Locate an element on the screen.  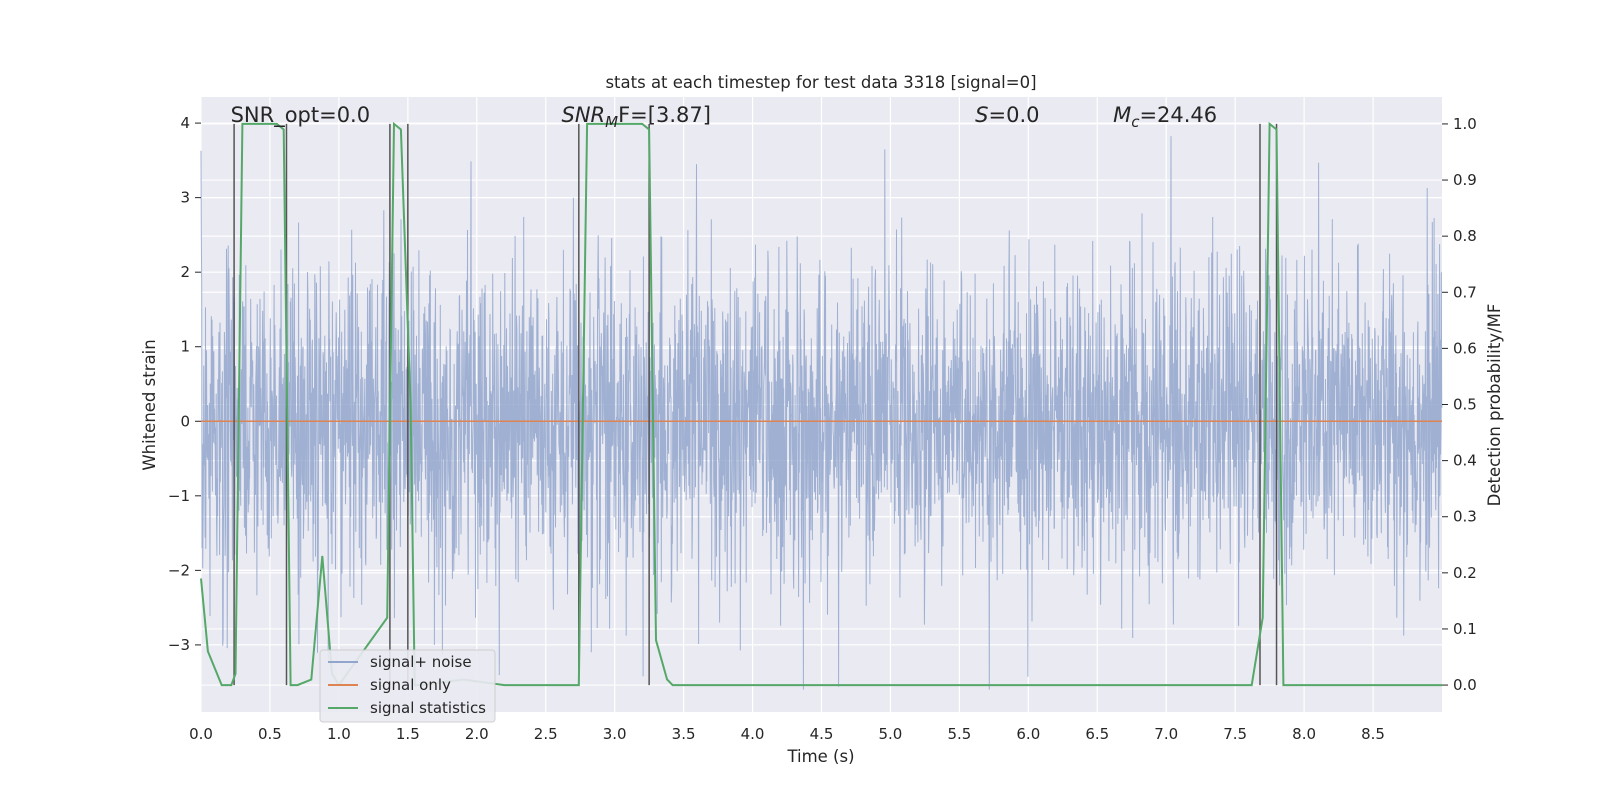
x-tick-label: 2.5 is located at coordinates (546, 734).